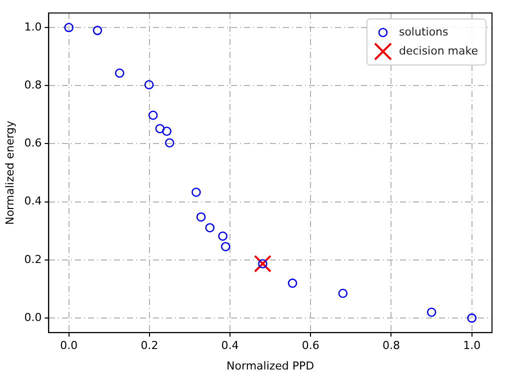 The image size is (505, 377). Describe the element at coordinates (33, 85) in the screenshot. I see `y-tick-label: 0.8` at that location.